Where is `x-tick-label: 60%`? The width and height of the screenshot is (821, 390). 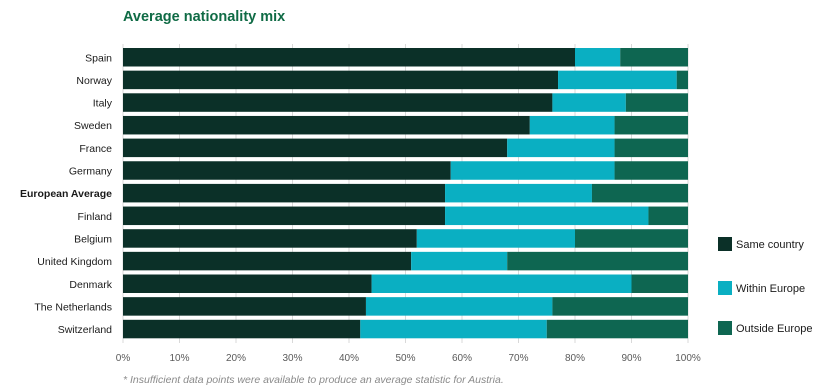 x-tick-label: 60% is located at coordinates (462, 358).